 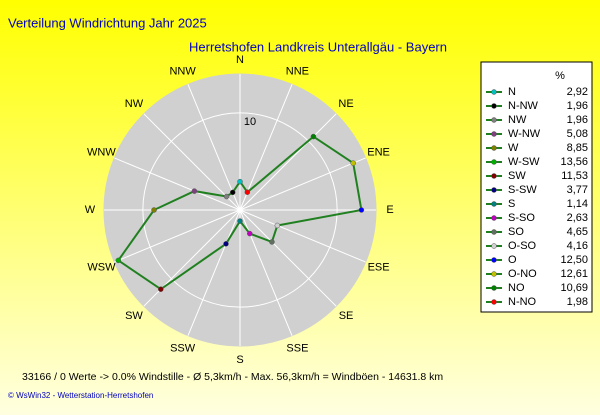 I want to click on legend-value: 10,69, so click(x=574, y=288).